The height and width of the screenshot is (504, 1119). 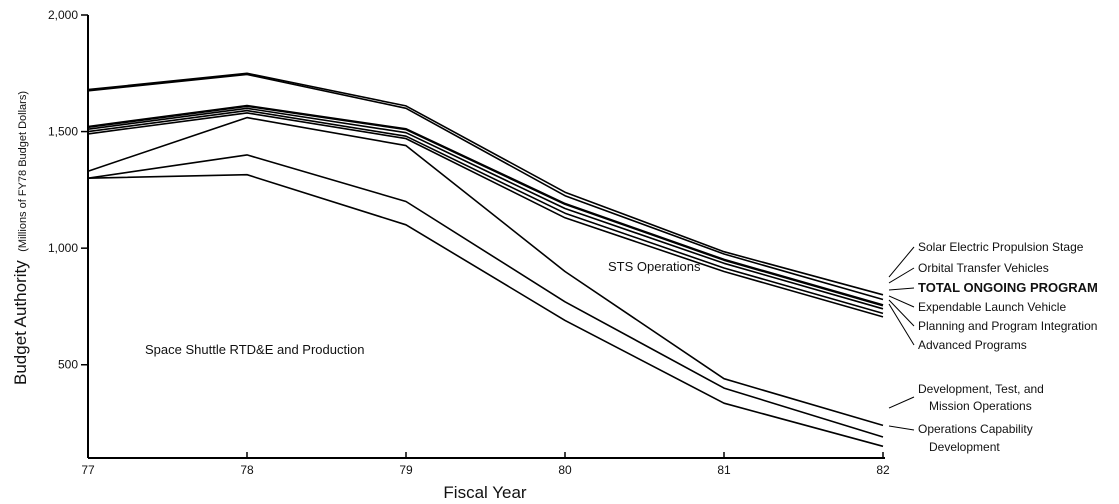 What do you see at coordinates (68, 190) in the screenshot?
I see `y-tick-group: 500 1,000 1,500 2,000` at bounding box center [68, 190].